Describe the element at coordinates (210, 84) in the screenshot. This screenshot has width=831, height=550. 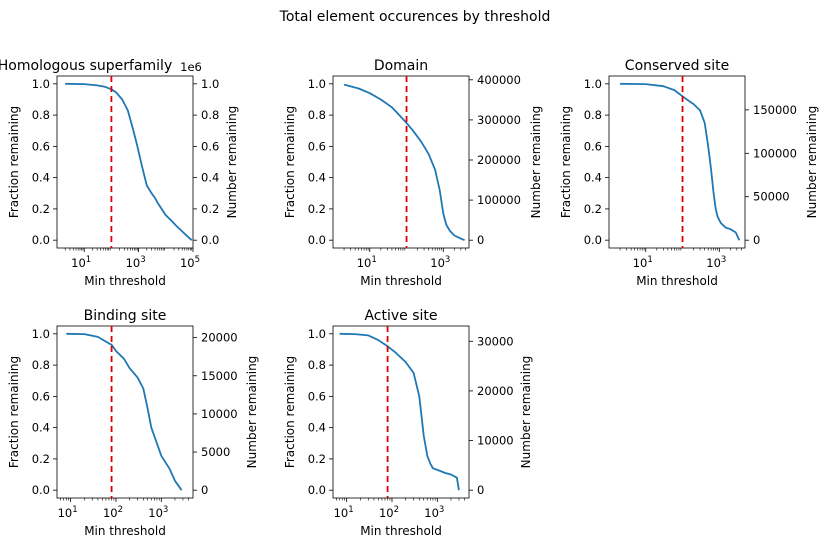
I see `y2-tick-label: 1.0` at that location.